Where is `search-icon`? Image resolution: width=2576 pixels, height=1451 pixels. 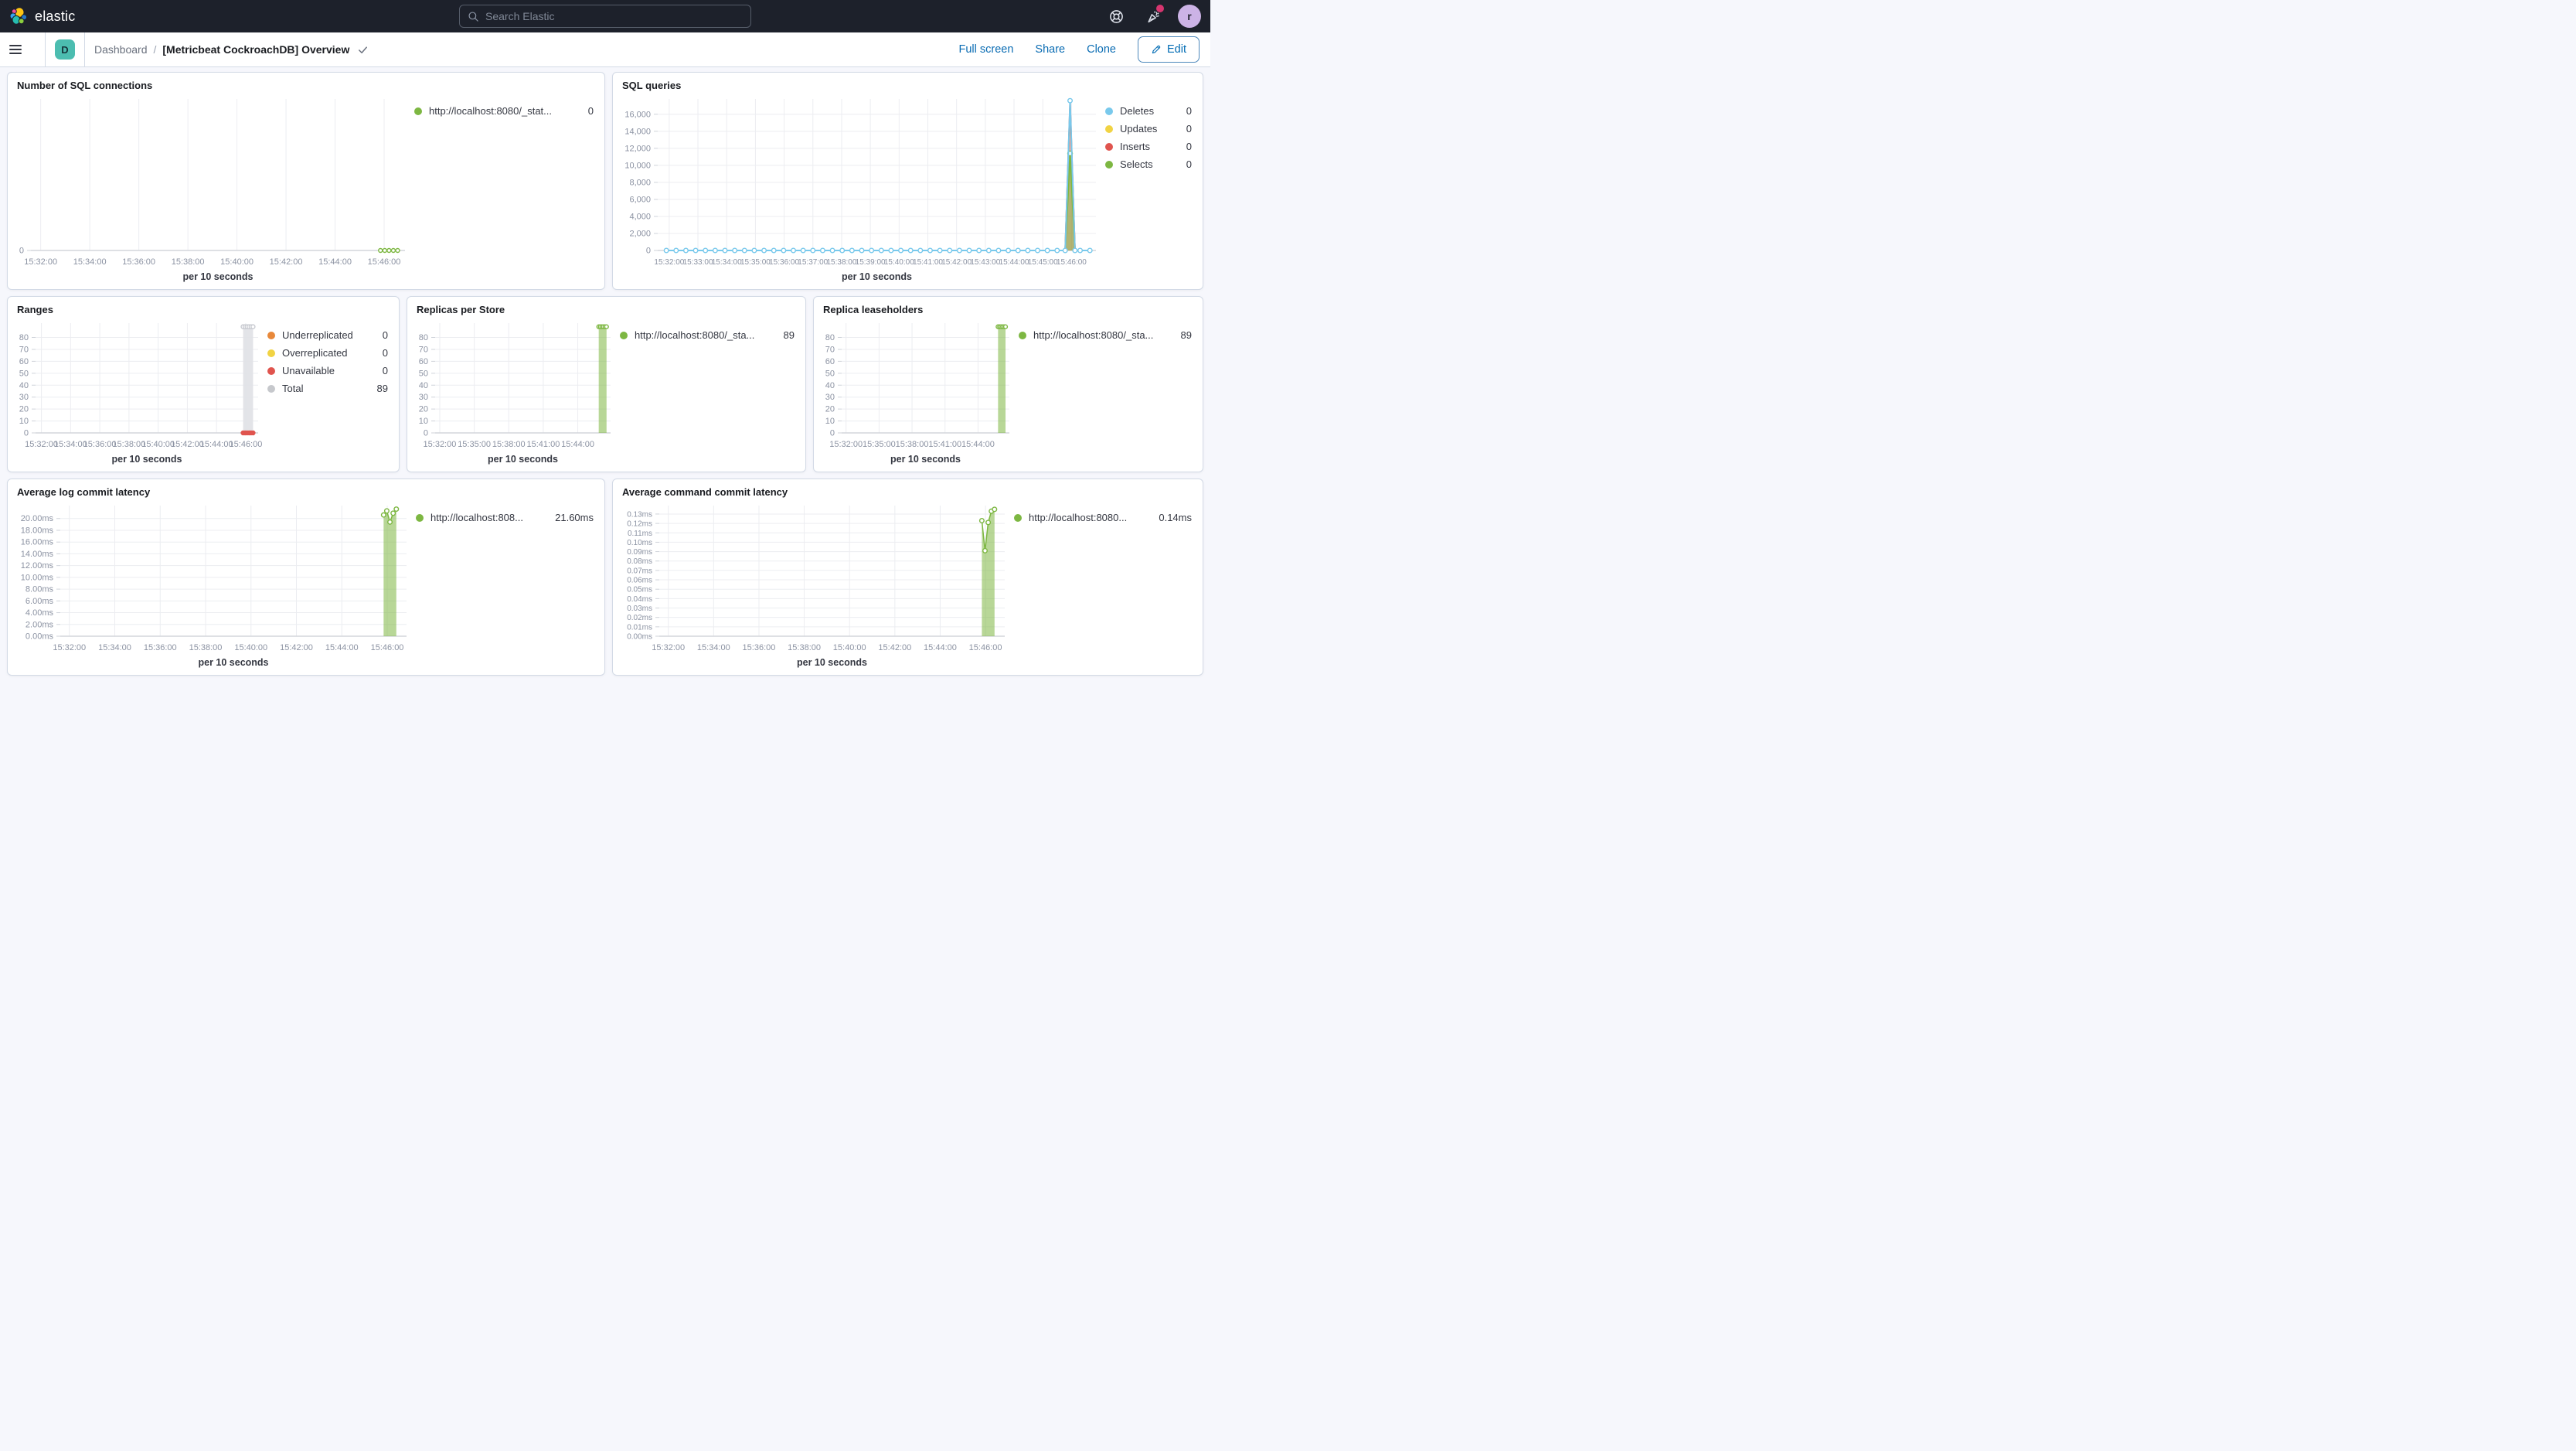
search-icon is located at coordinates (473, 16).